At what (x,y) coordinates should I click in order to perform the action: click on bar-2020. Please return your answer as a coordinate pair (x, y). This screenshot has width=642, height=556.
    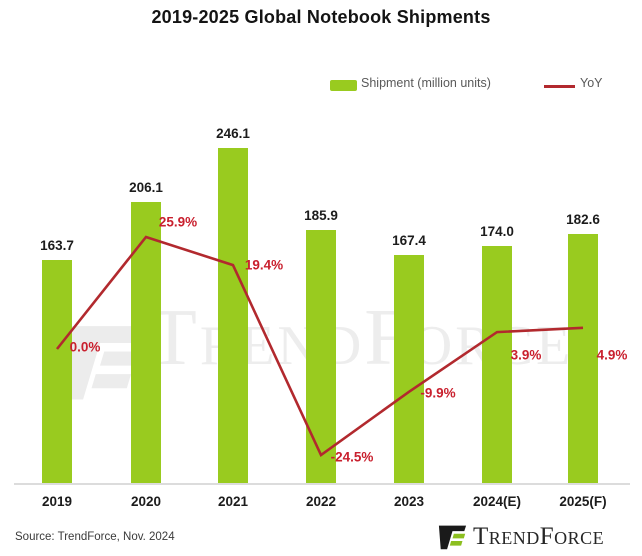
    Looking at the image, I should click on (146, 342).